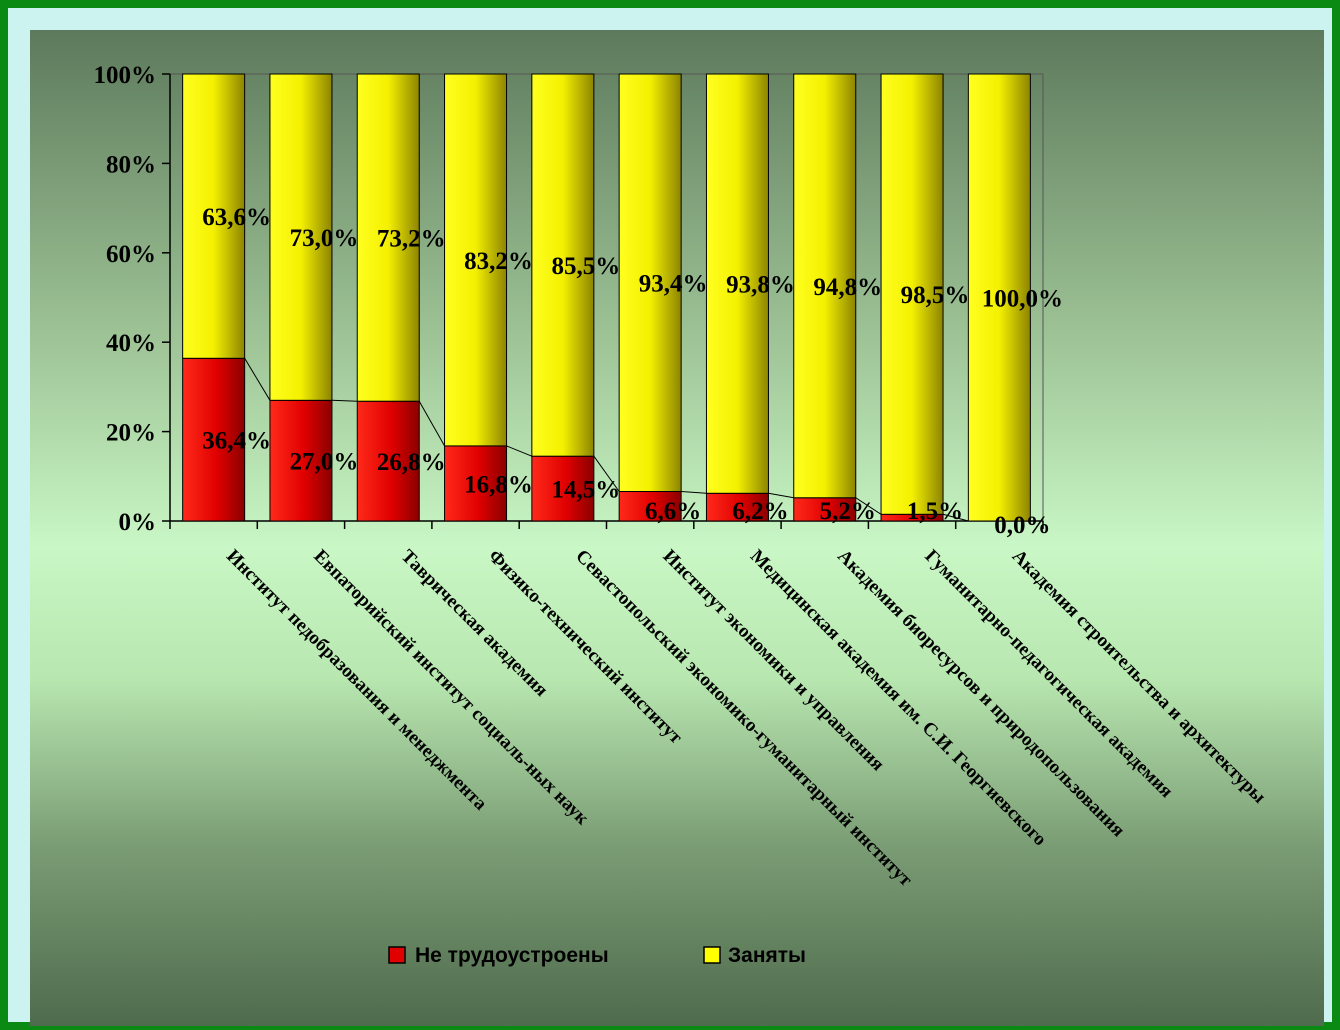 The width and height of the screenshot is (1340, 1030). What do you see at coordinates (397, 955) in the screenshot?
I see `legend-swatch-not-employed` at bounding box center [397, 955].